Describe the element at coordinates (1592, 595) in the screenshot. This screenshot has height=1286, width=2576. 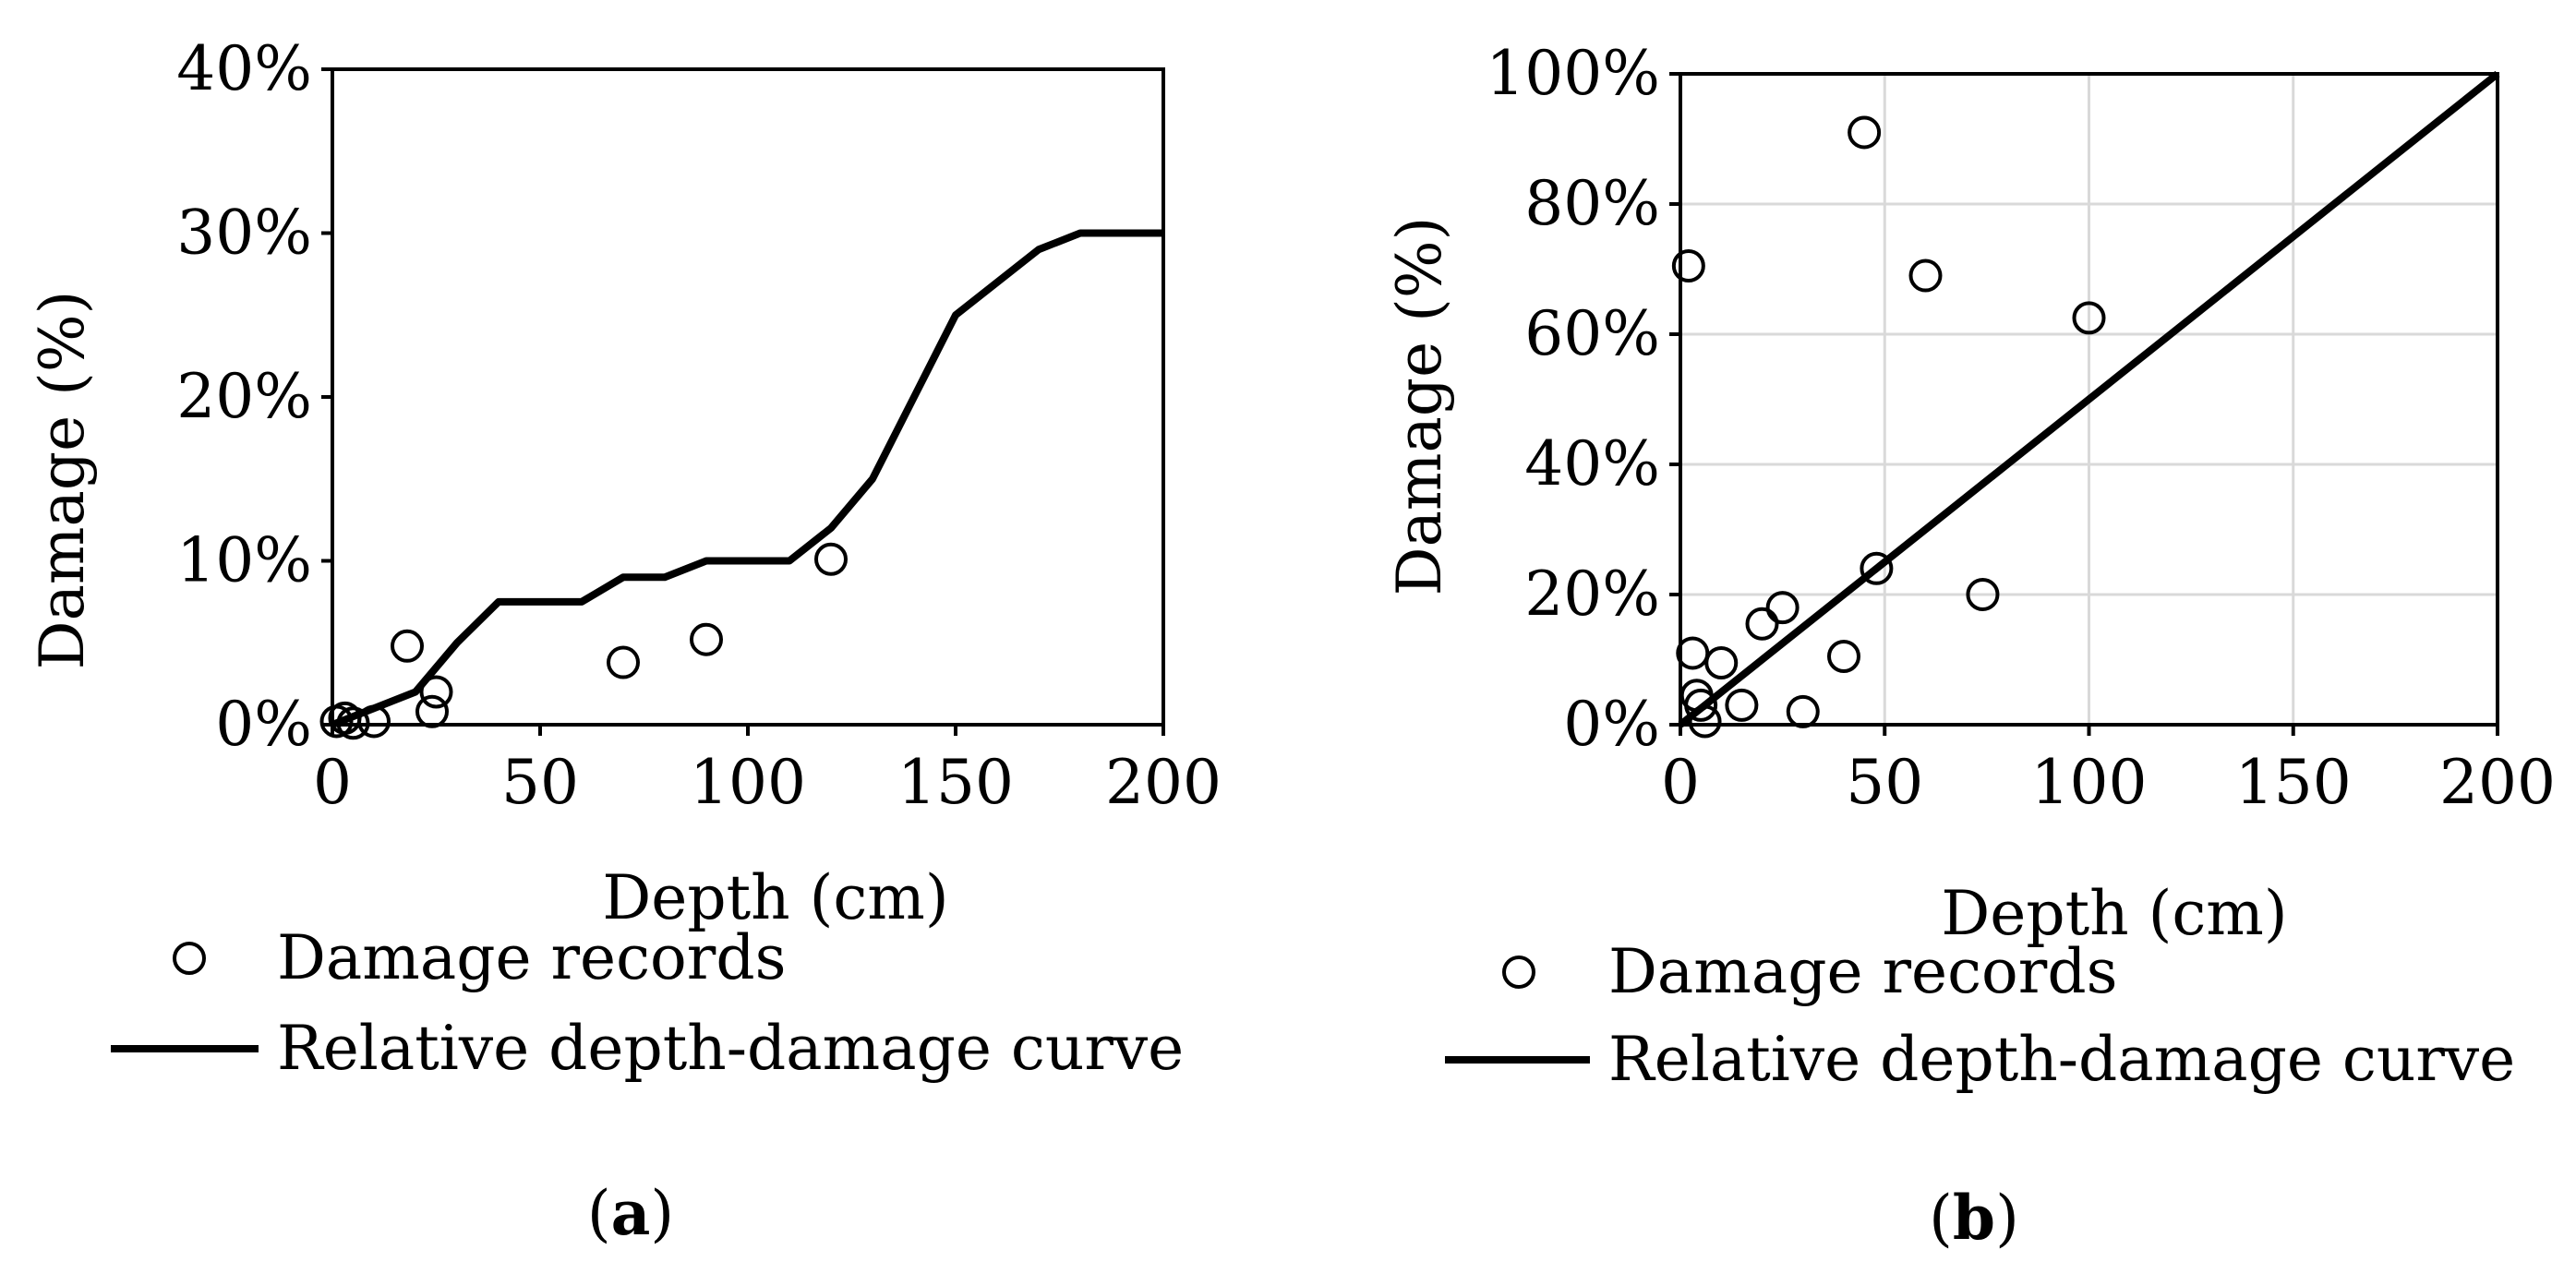
I see `panel-b-y-tick-label: 20%` at that location.